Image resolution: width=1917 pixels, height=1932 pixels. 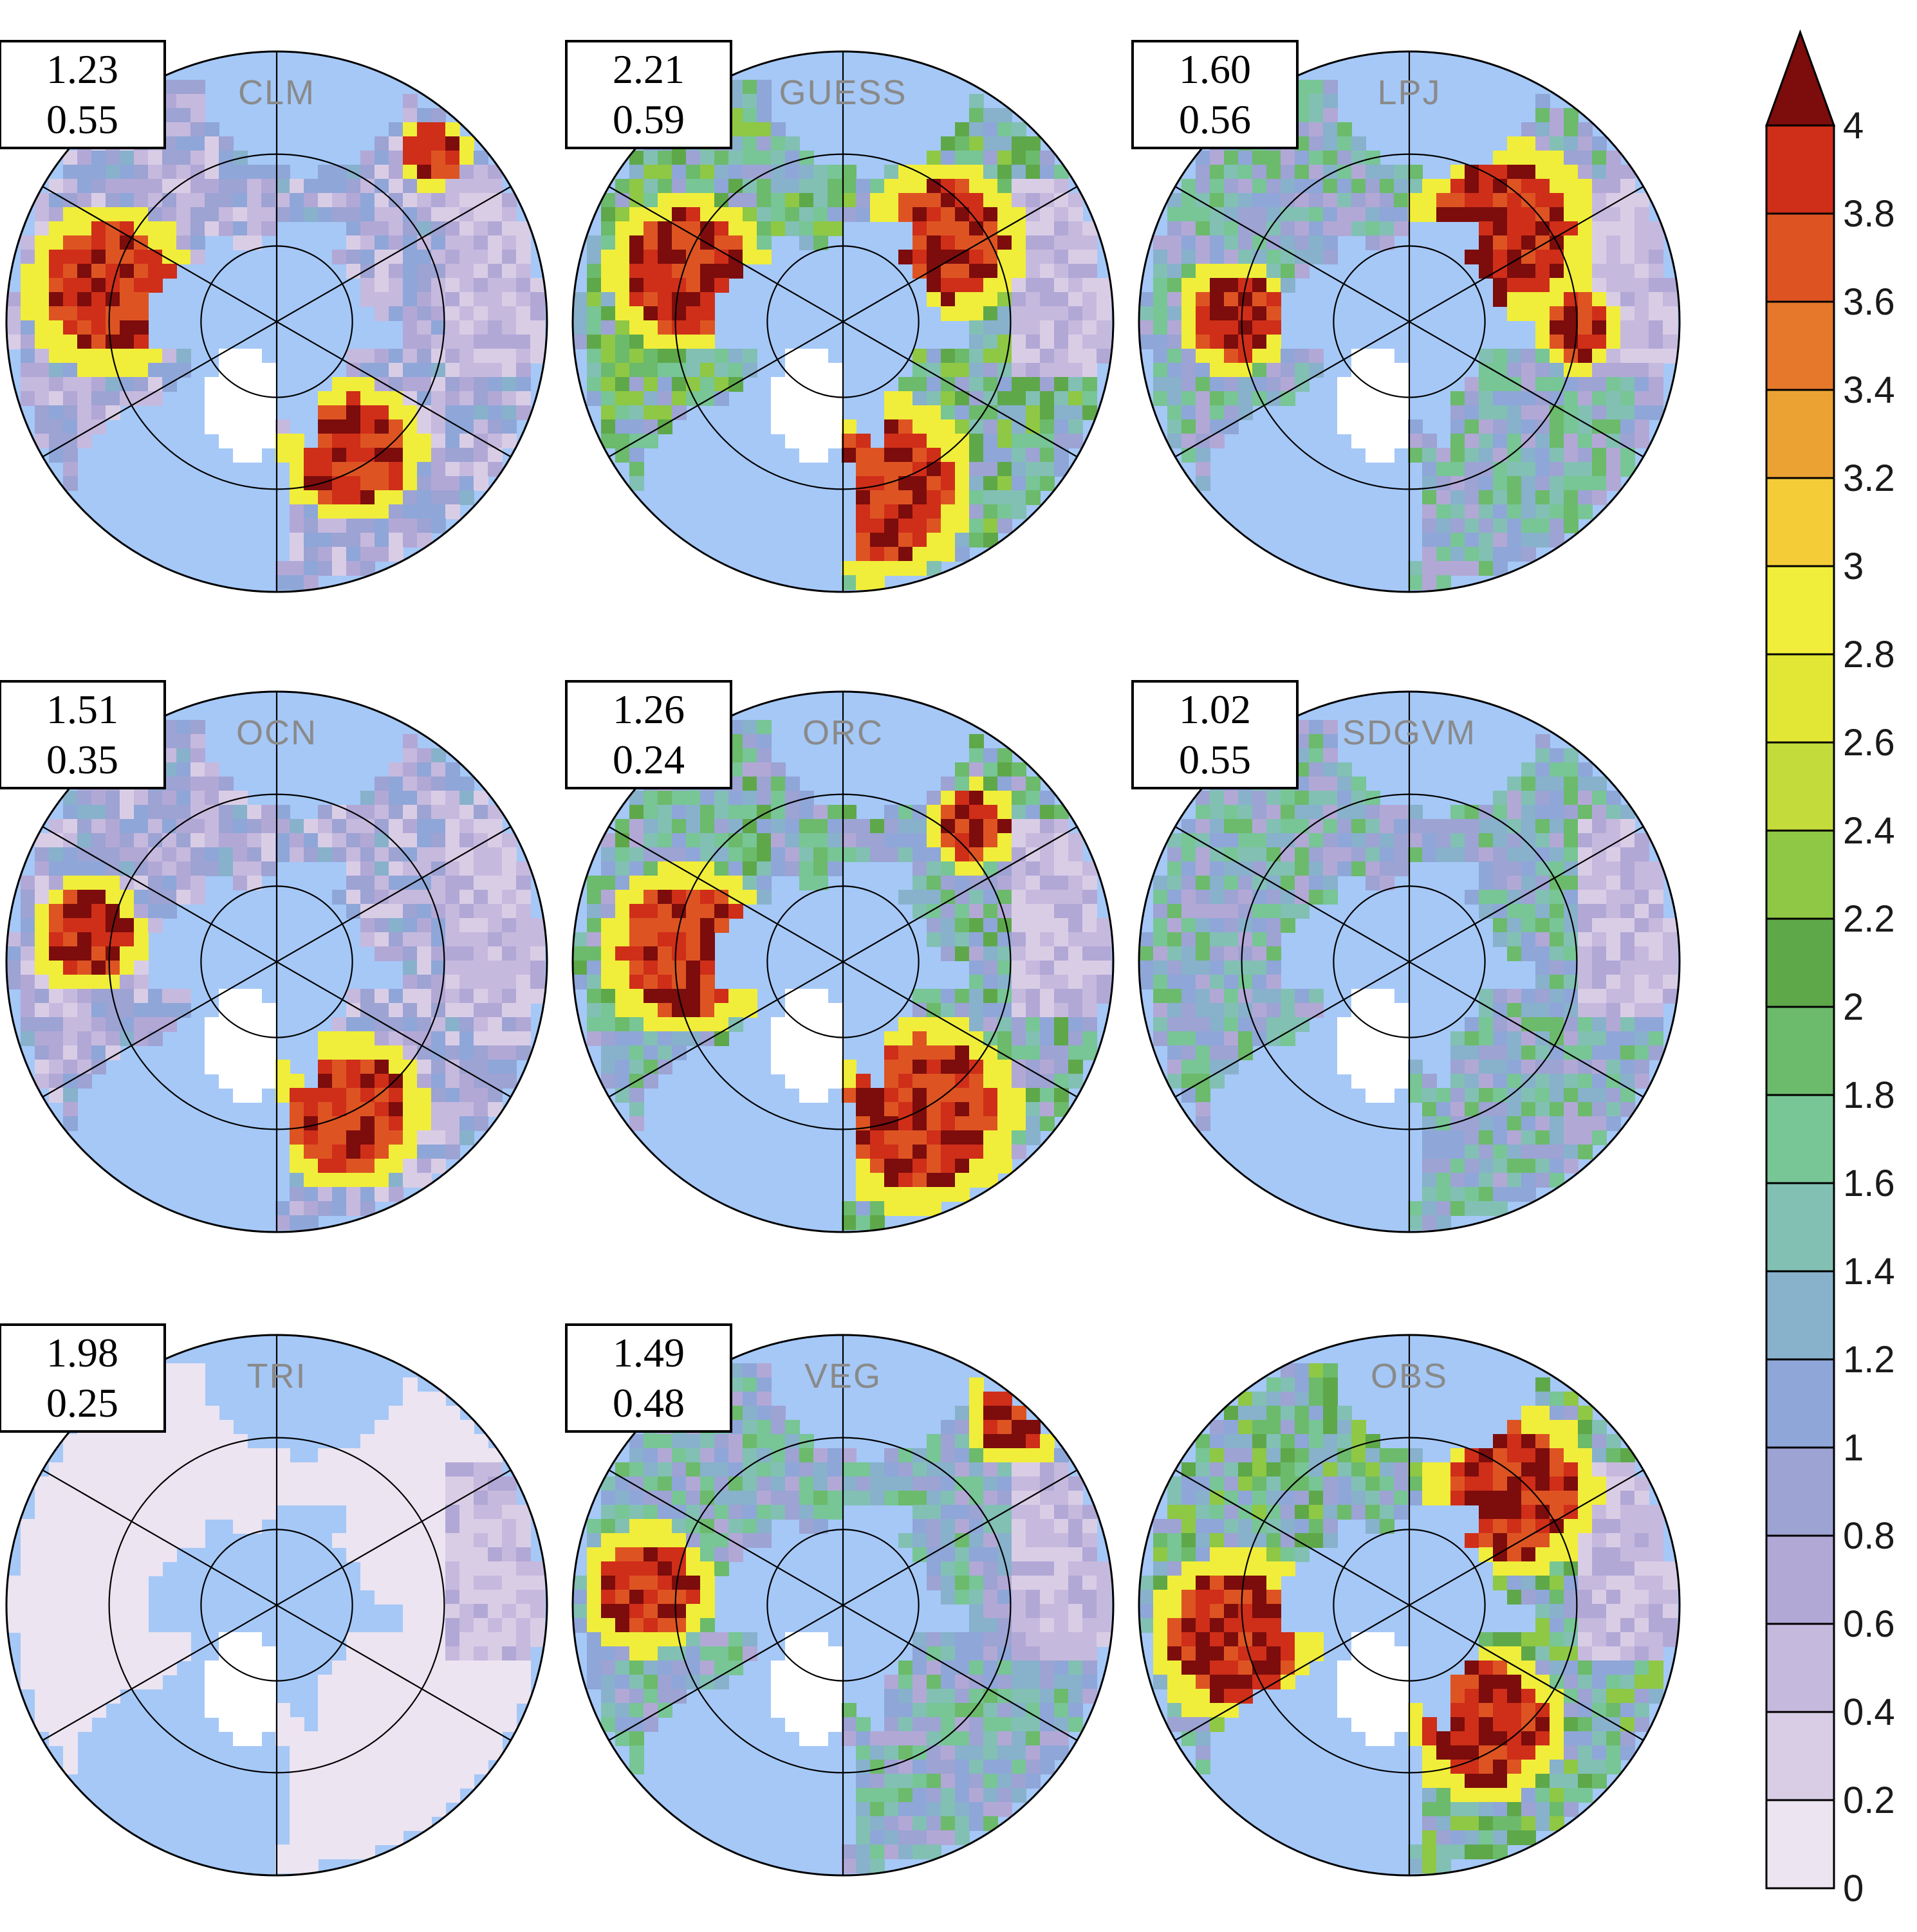 What do you see at coordinates (843, 1376) in the screenshot?
I see `panel-title: VEG` at bounding box center [843, 1376].